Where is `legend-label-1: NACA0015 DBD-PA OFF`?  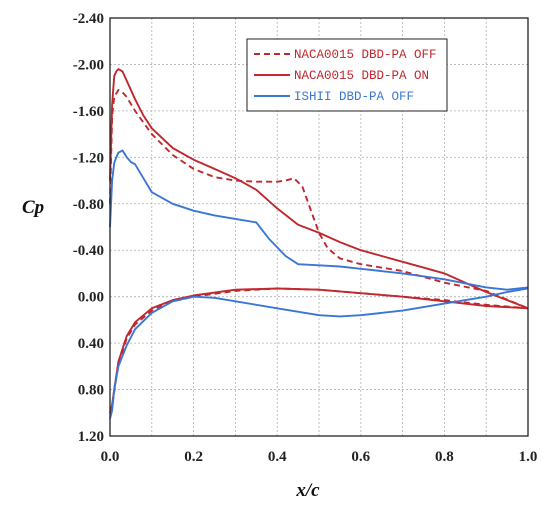 legend-label-1: NACA0015 DBD-PA OFF is located at coordinates (365, 55).